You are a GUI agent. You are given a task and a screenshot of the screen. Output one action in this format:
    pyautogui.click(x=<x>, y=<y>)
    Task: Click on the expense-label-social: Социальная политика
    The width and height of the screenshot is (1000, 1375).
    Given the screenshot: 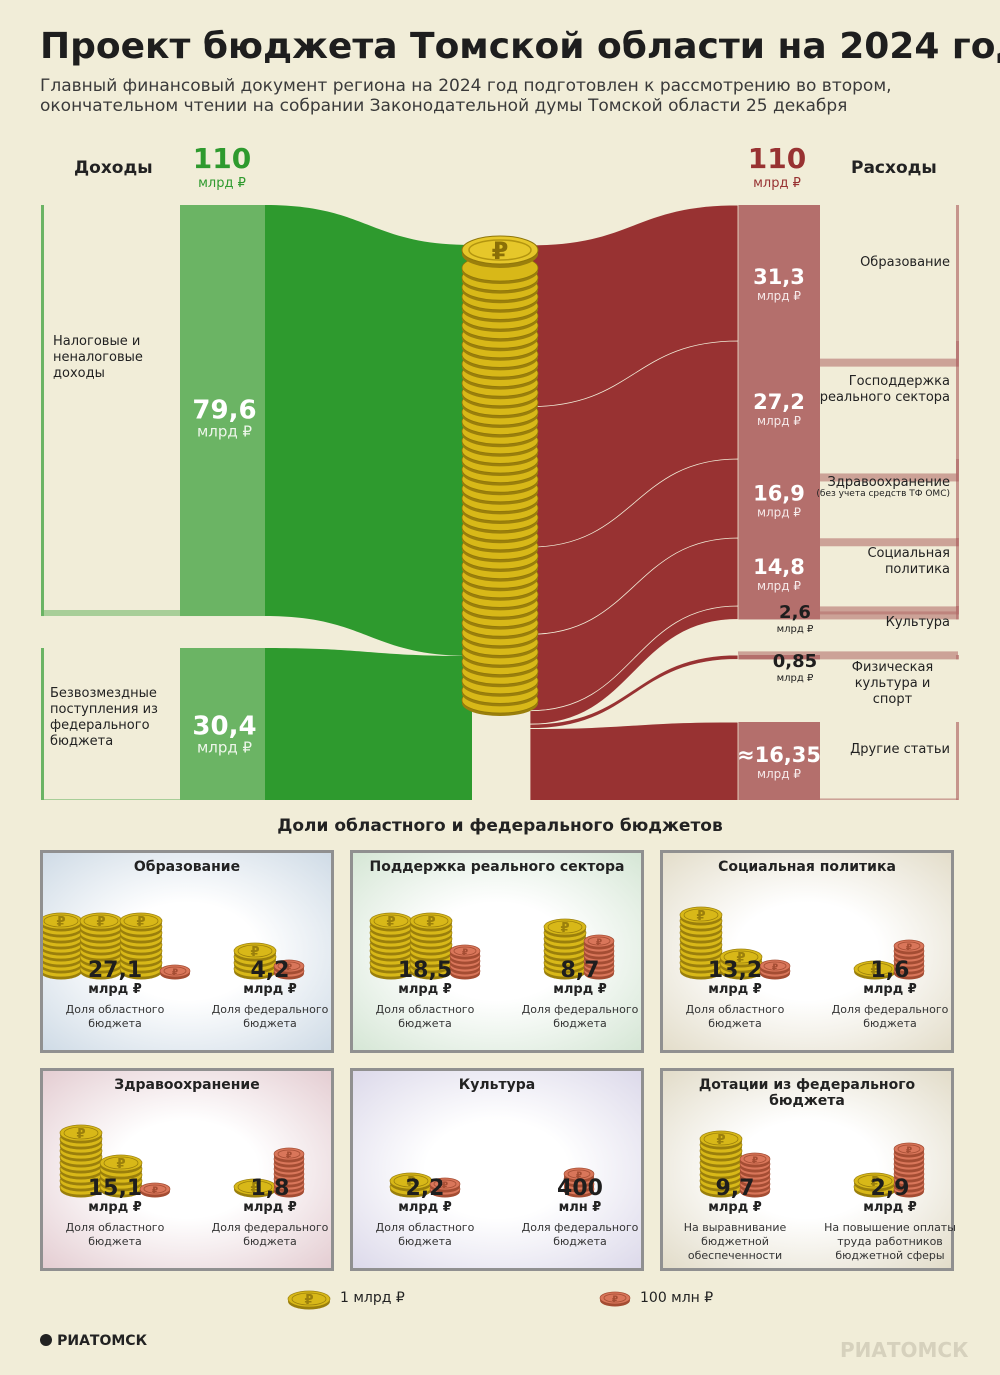 What is the action you would take?
    pyautogui.click(x=908, y=561)
    